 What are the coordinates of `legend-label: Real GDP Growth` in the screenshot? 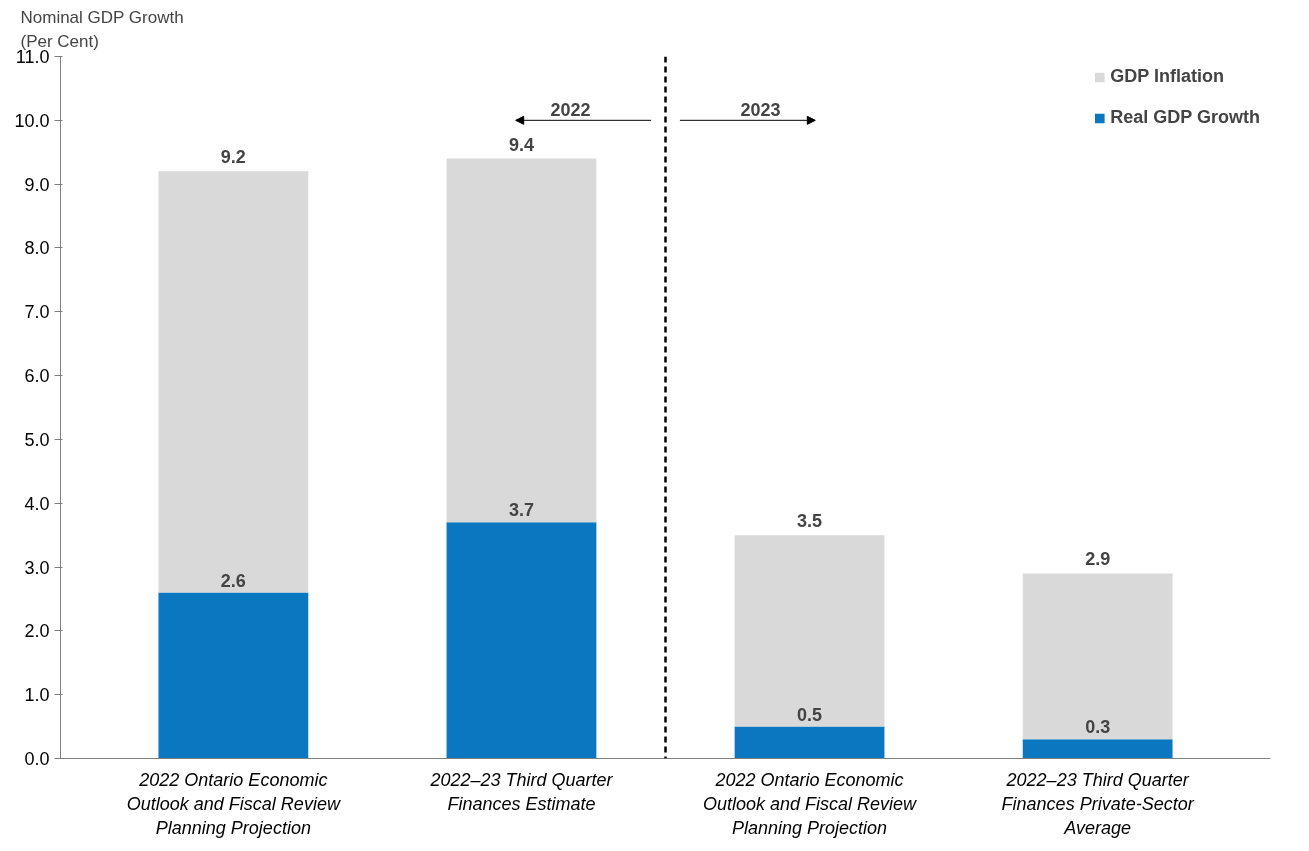 It's located at (1185, 117).